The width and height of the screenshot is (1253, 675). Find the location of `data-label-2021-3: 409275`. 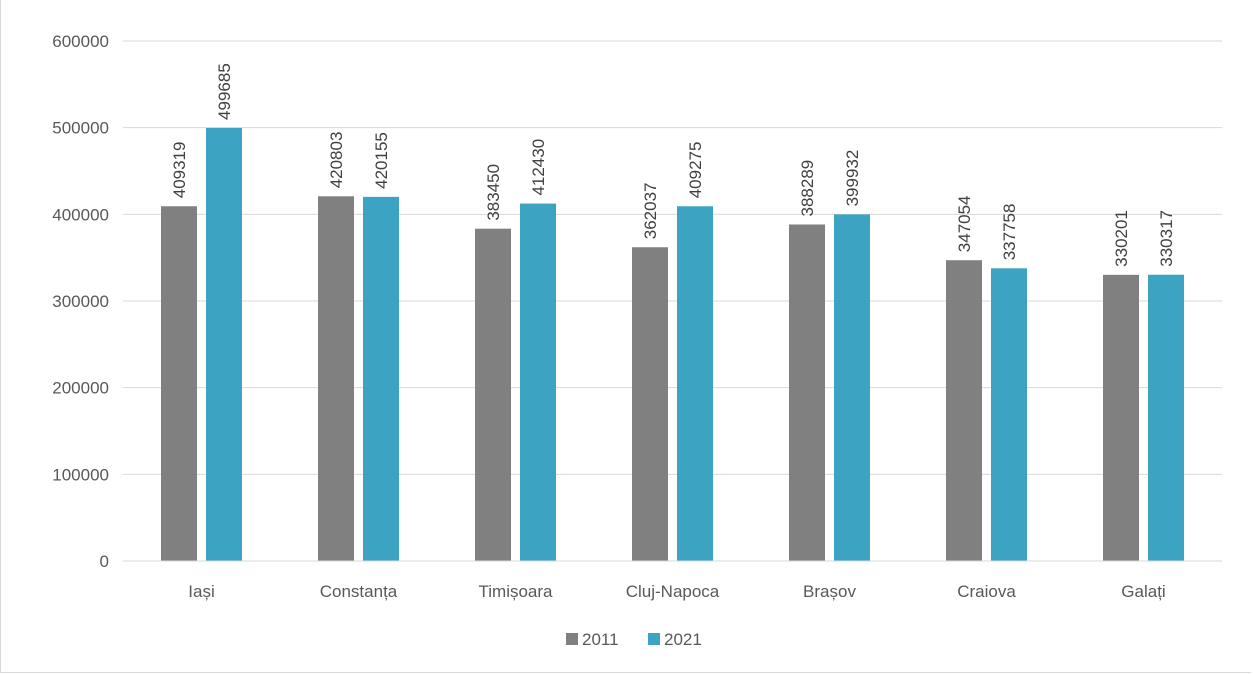

data-label-2021-3: 409275 is located at coordinates (695, 170).